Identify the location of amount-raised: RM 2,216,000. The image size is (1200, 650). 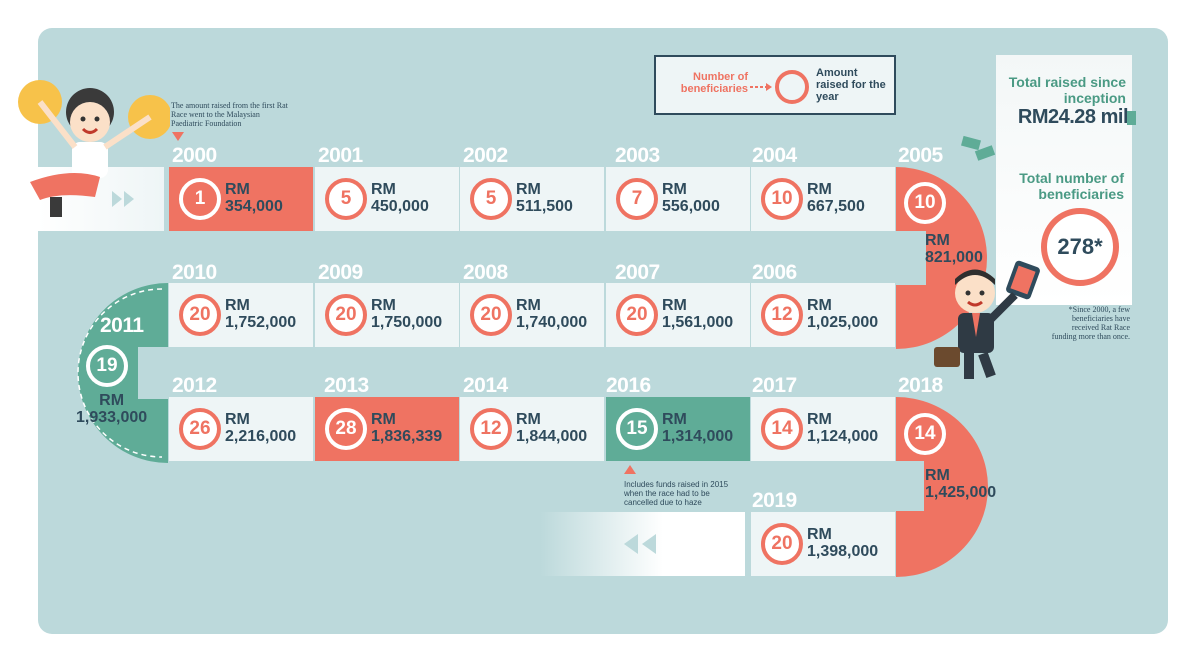
(261, 428).